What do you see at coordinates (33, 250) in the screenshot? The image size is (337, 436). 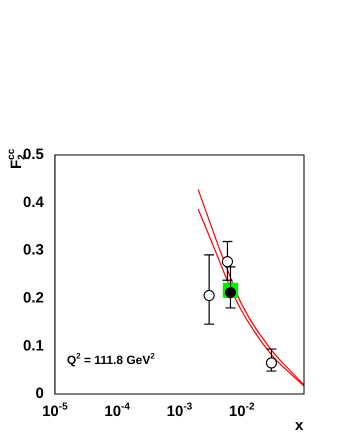 I see `y-tick-label: 0.3` at bounding box center [33, 250].